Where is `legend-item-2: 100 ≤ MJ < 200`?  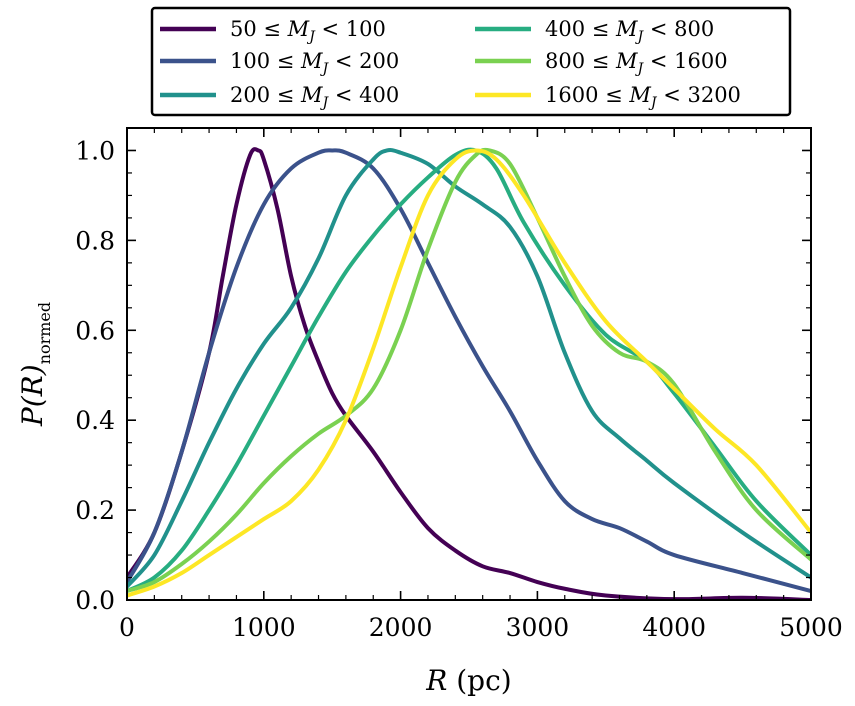 legend-item-2: 100 ≤ MJ < 200 is located at coordinates (279, 63).